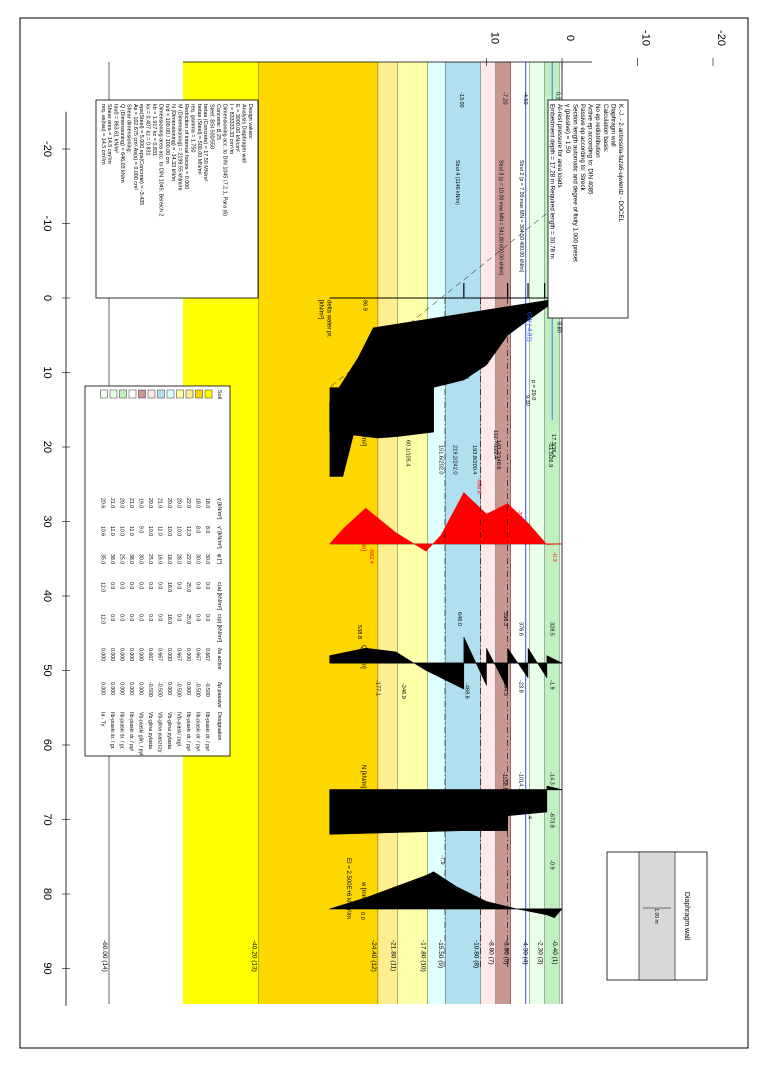 The height and width of the screenshot is (1074, 768). Describe the element at coordinates (47, 894) in the screenshot. I see `left-axis-tick-label: 80` at that location.